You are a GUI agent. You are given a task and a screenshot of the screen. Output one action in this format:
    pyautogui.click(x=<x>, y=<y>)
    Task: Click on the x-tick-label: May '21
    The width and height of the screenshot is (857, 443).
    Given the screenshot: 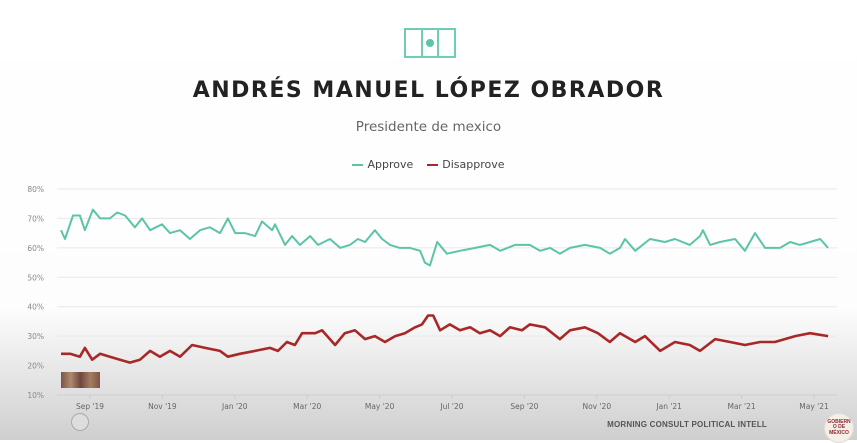 What is the action you would take?
    pyautogui.click(x=814, y=406)
    